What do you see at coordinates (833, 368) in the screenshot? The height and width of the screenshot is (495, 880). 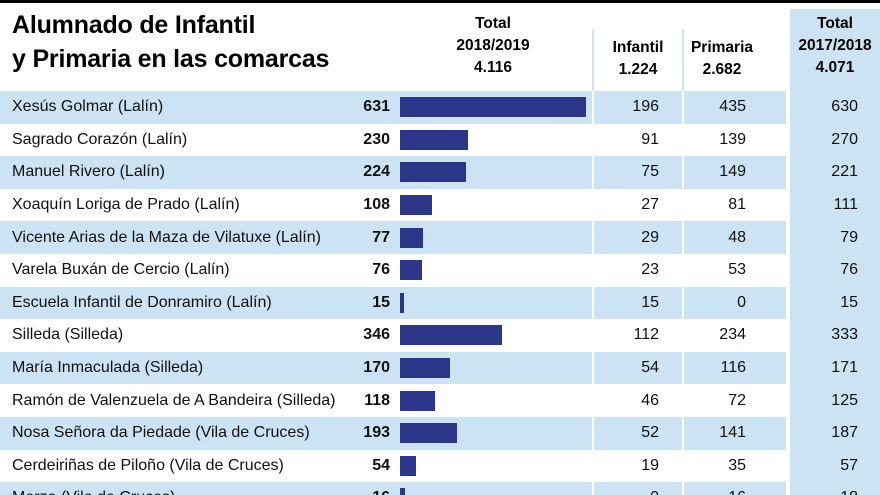 I see `total-2017-2018-value: 171` at bounding box center [833, 368].